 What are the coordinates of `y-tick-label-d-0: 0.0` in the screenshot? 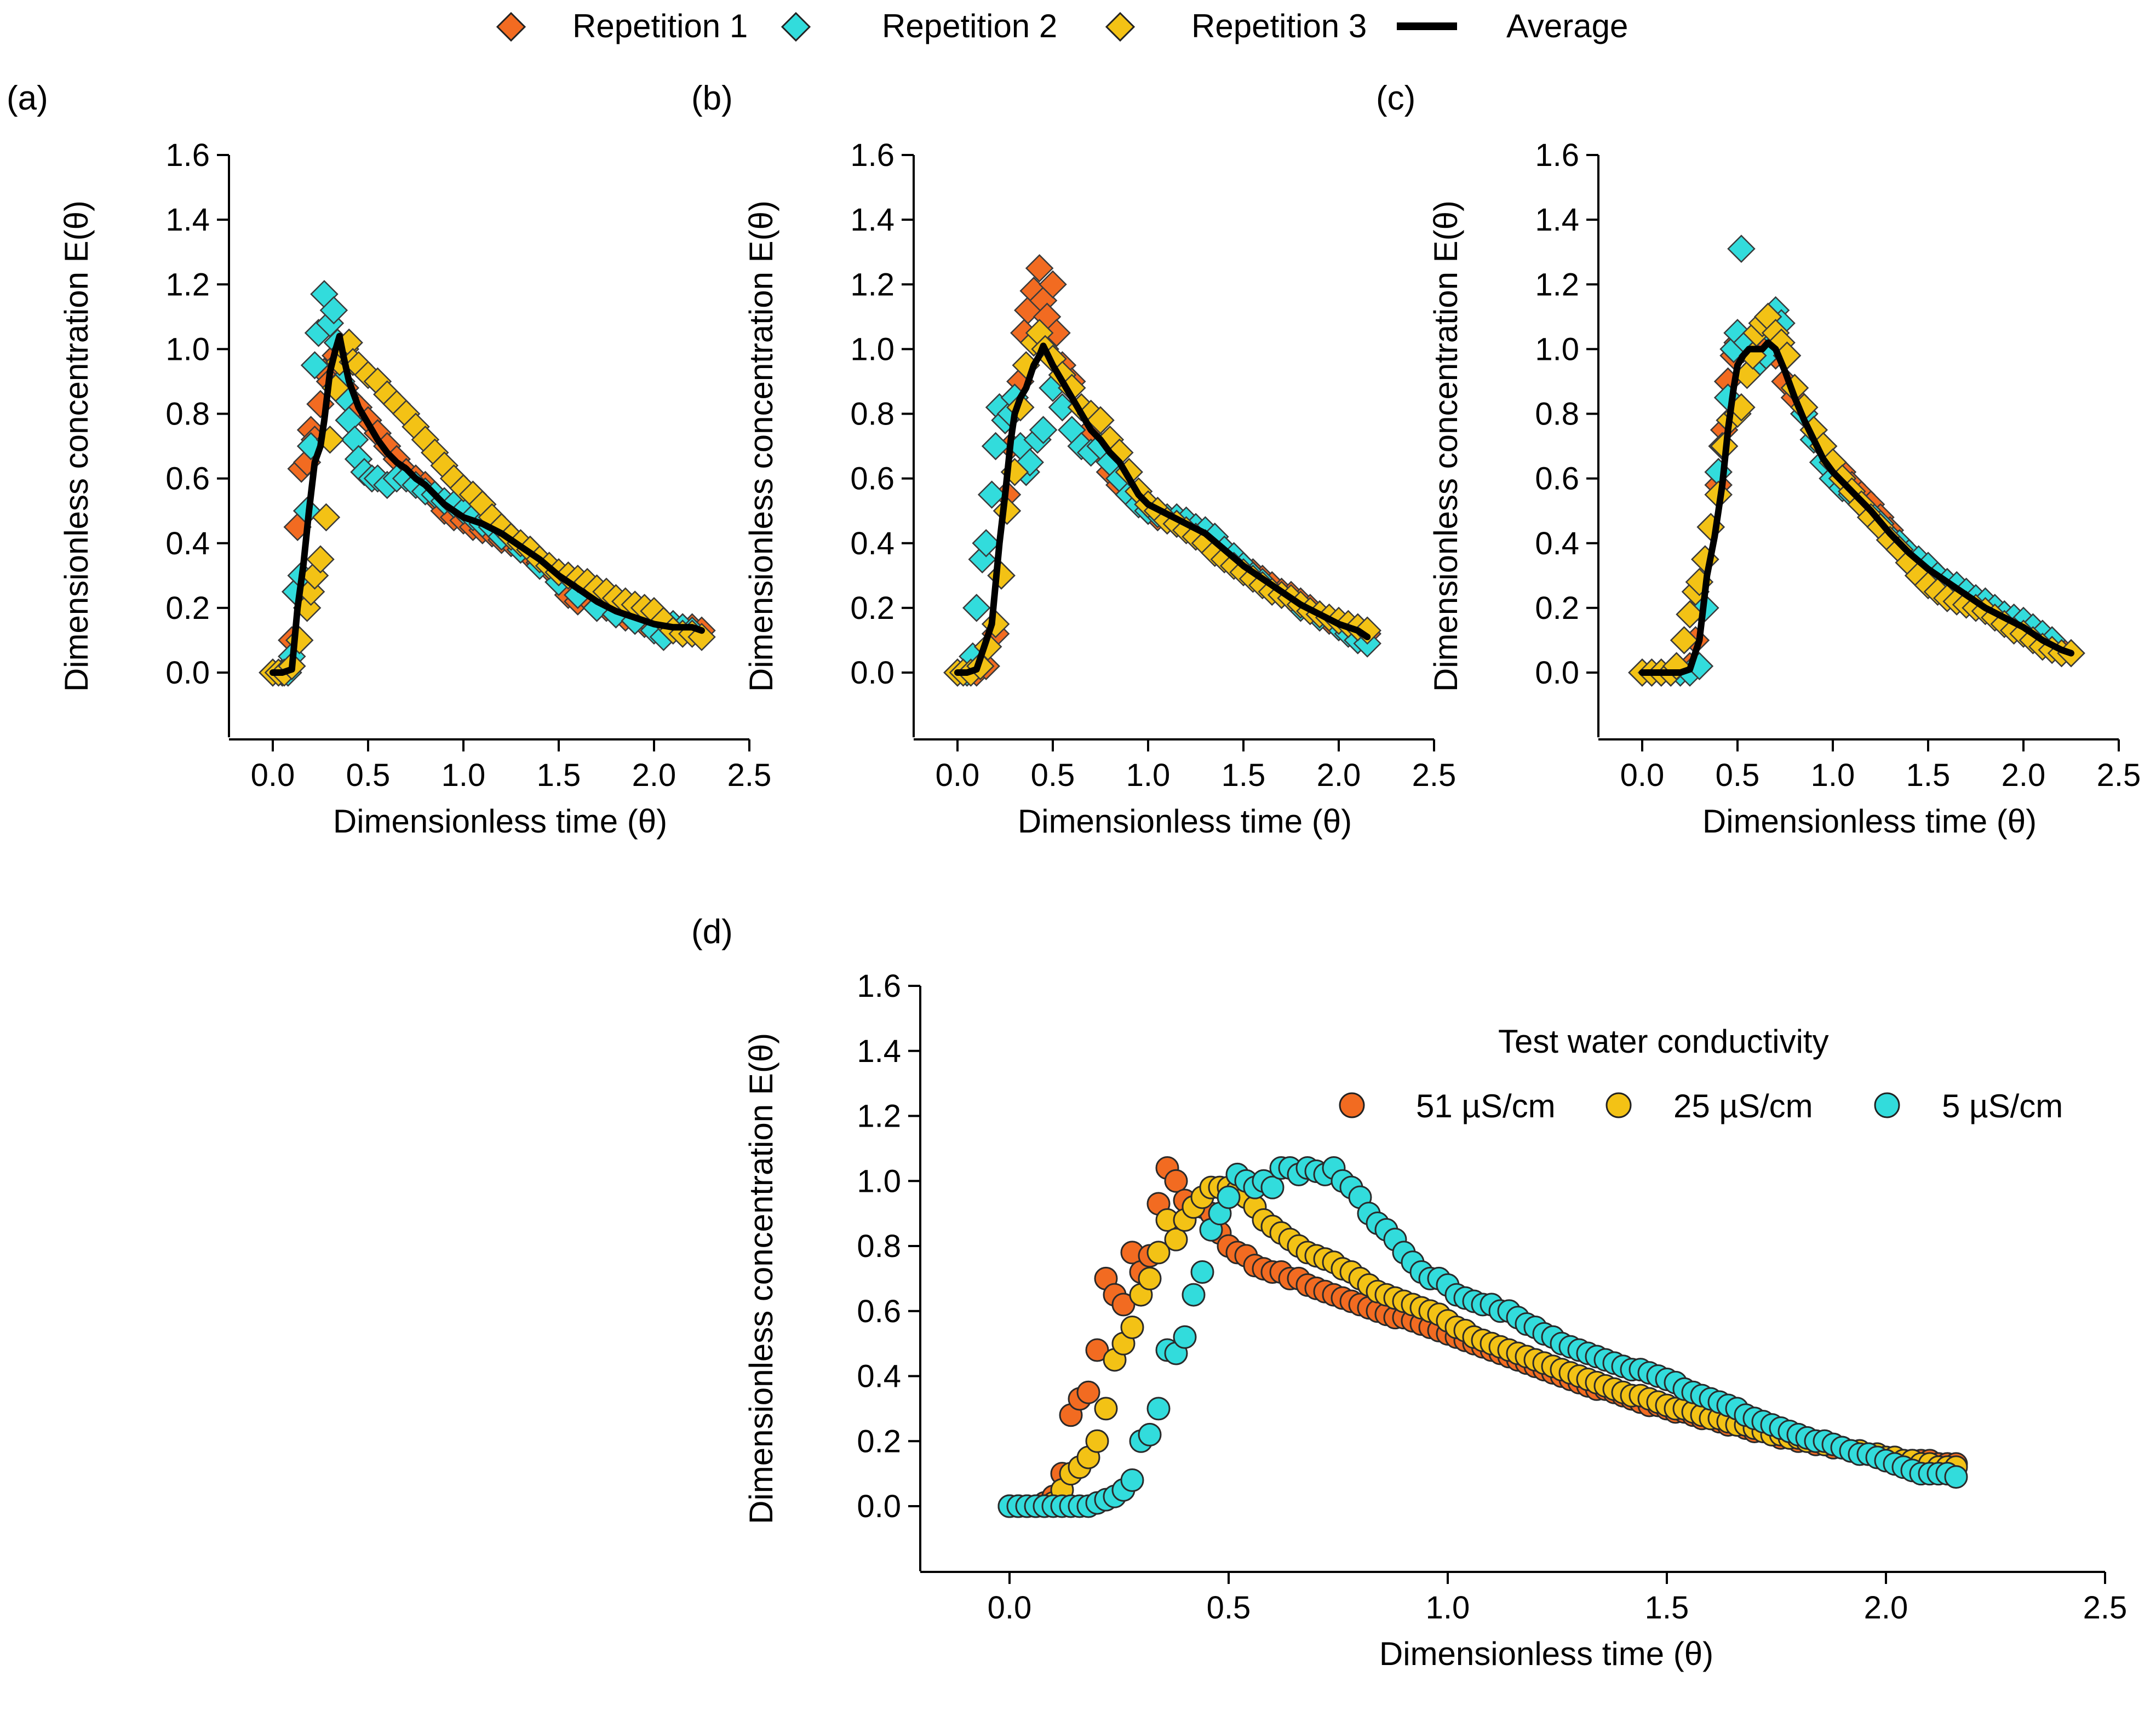 It's located at (879, 1506).